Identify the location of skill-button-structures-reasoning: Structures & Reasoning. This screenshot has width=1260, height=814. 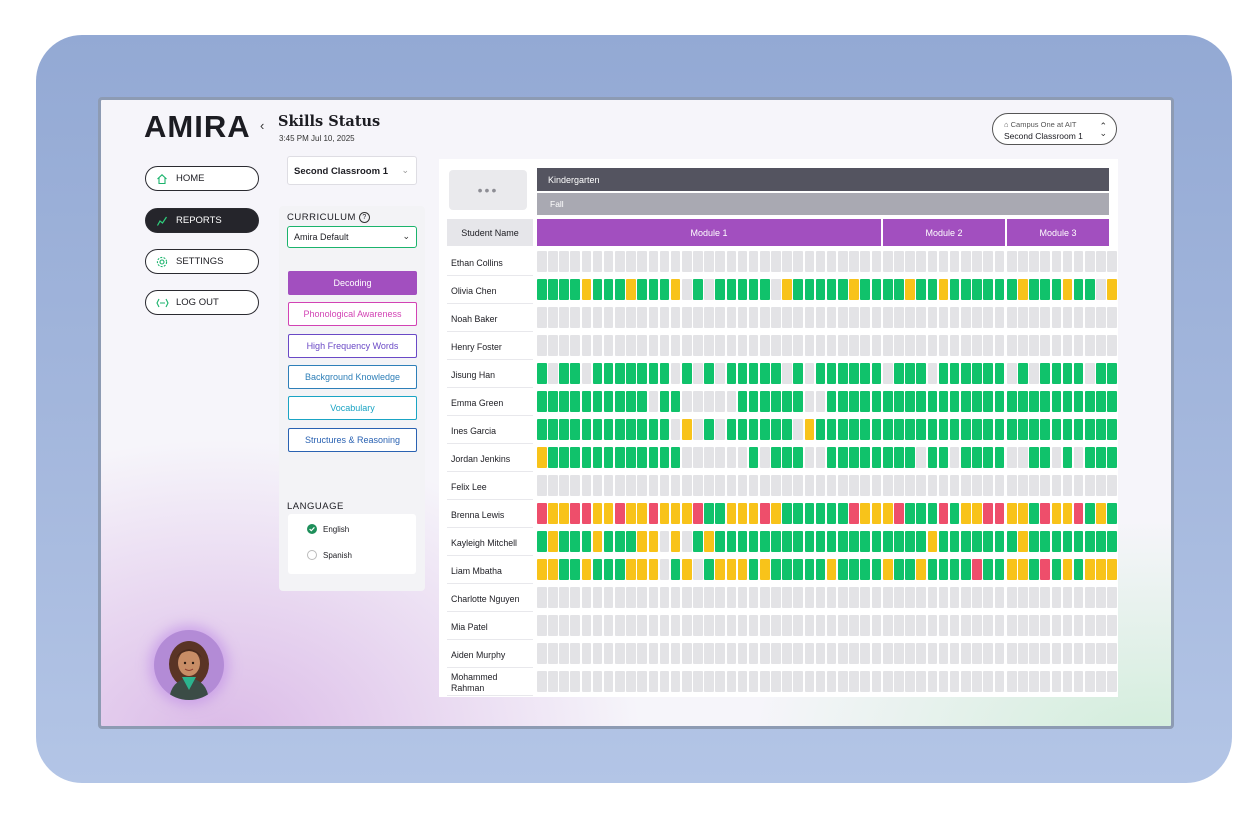
(352, 440).